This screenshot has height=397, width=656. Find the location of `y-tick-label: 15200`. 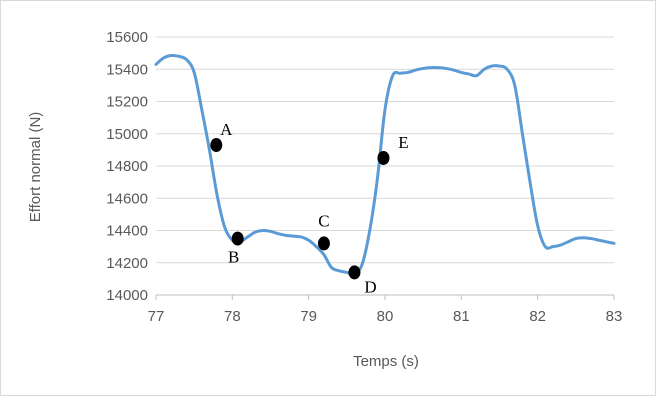

y-tick-label: 15200 is located at coordinates (127, 102).